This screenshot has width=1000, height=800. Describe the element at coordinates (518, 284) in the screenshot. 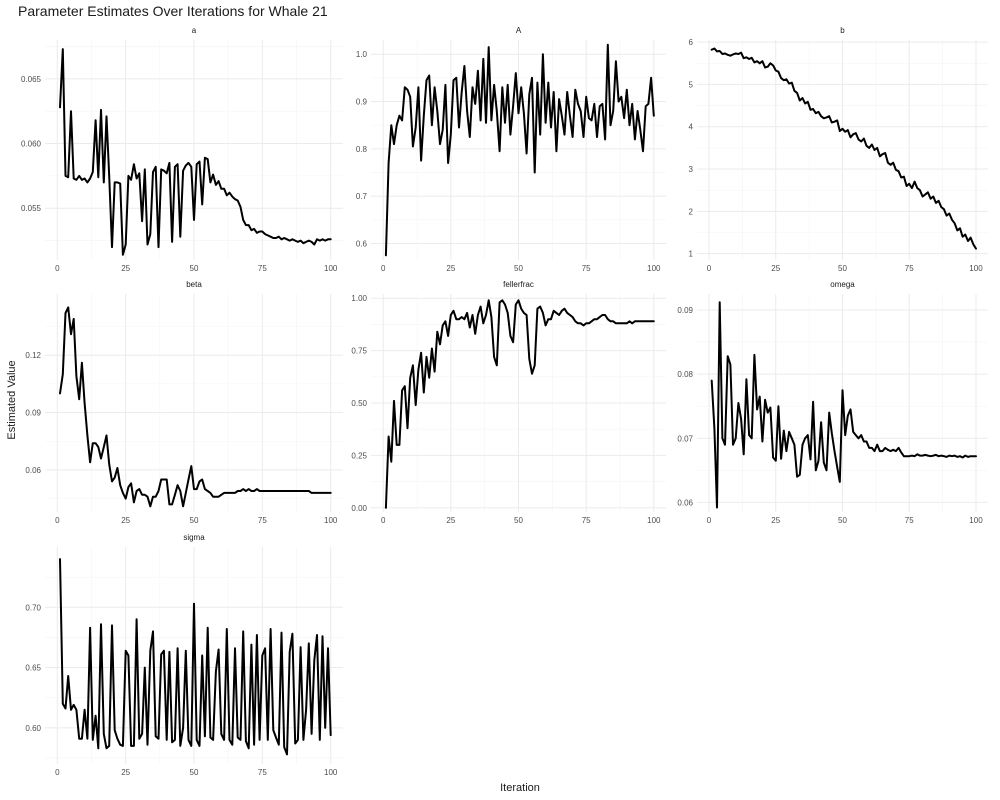

I see `facet-strip-label: fellerfrac` at that location.